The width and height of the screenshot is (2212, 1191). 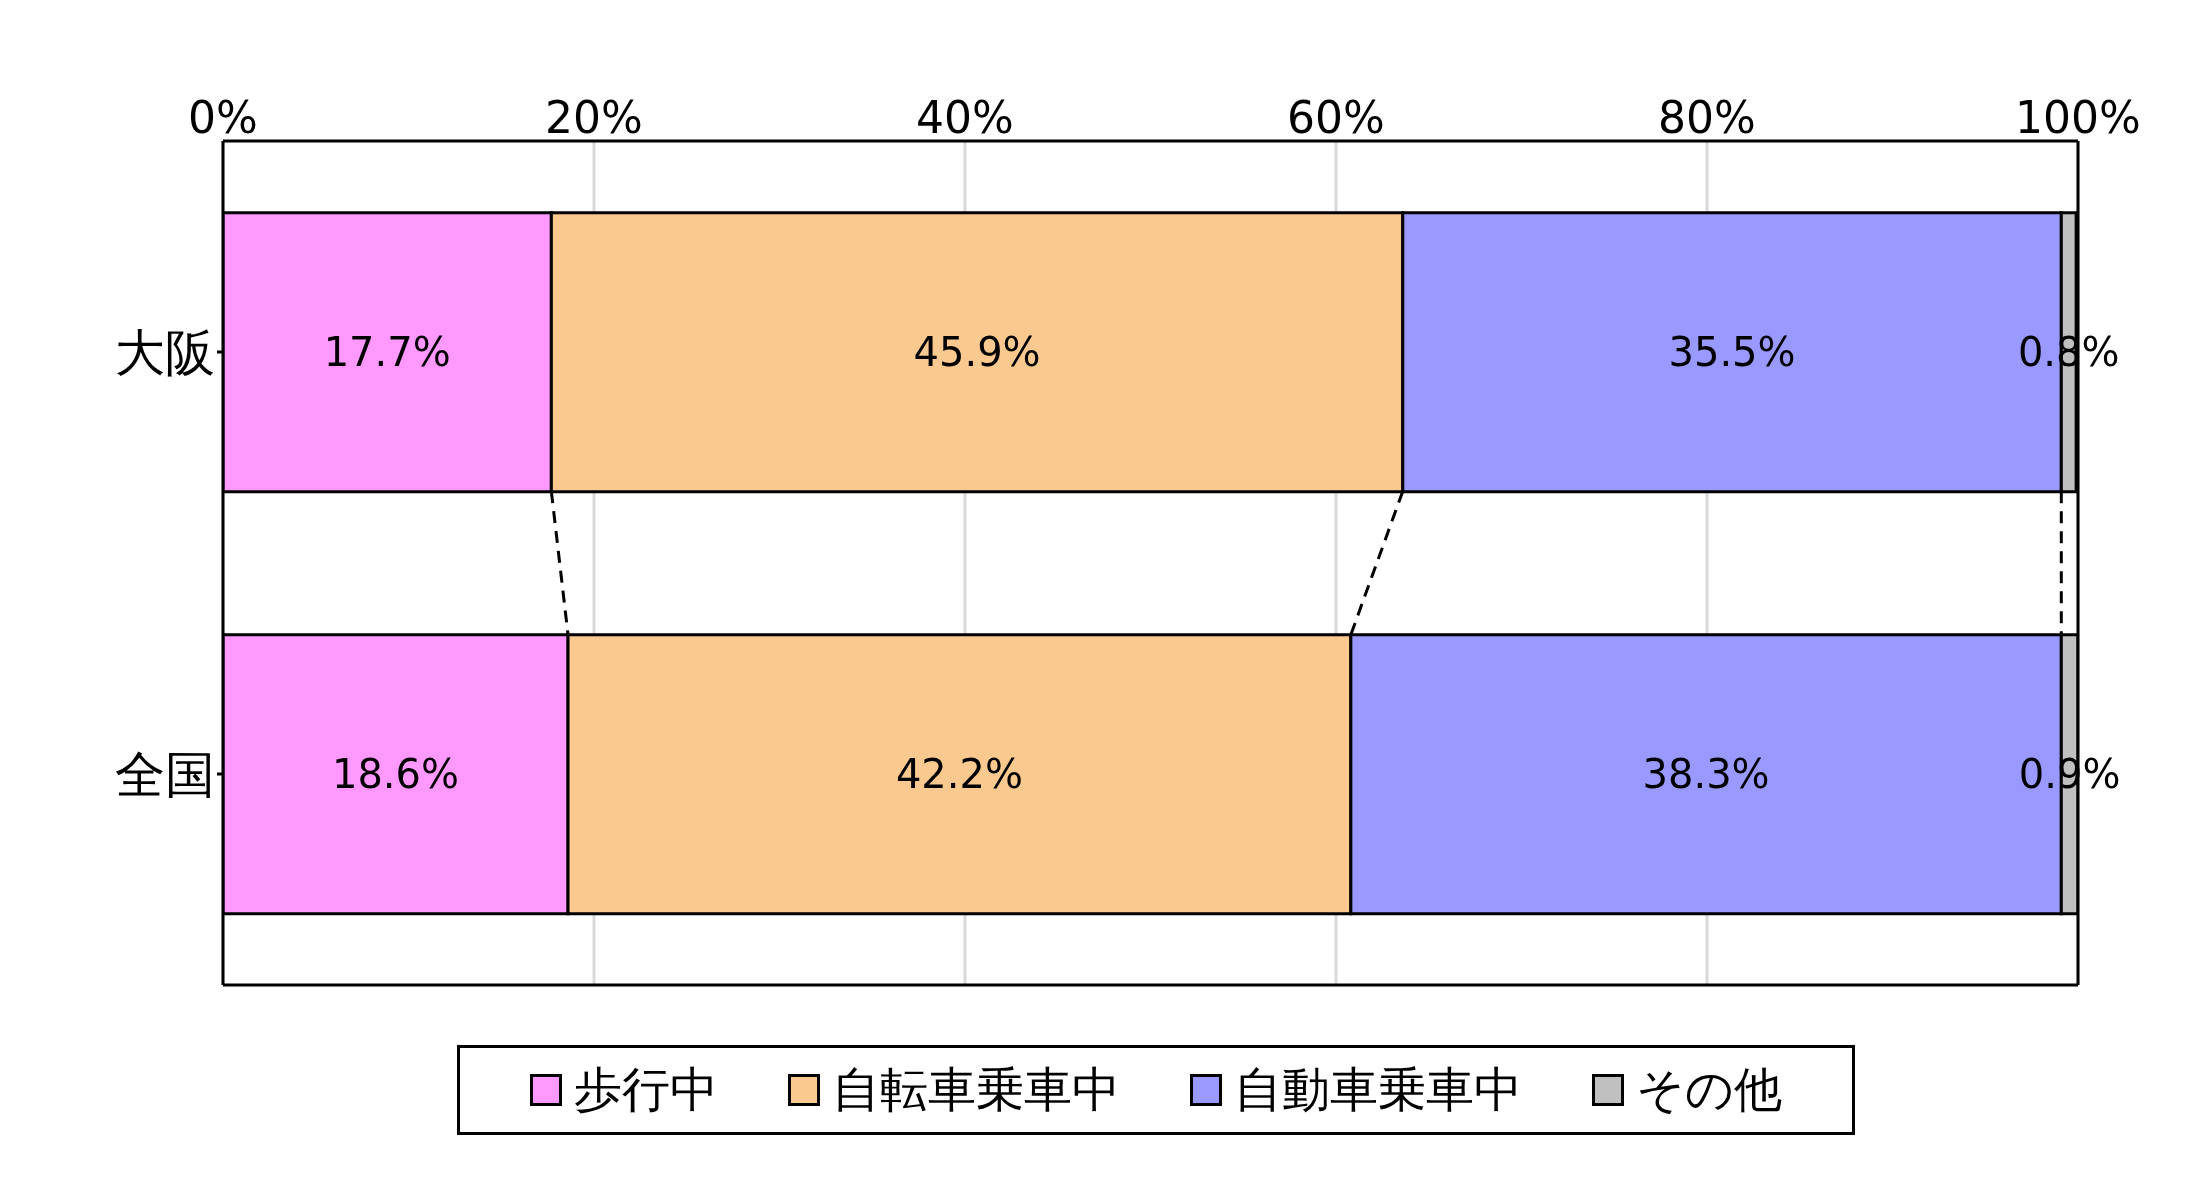 What do you see at coordinates (975, 1089) in the screenshot?
I see `legend-label: 自転車乗車中` at bounding box center [975, 1089].